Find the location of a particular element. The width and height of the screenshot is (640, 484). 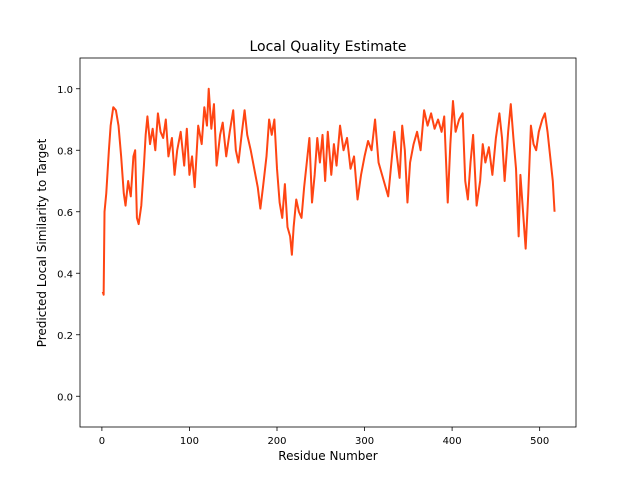

x-axis-label: Residue Number is located at coordinates (327, 456).